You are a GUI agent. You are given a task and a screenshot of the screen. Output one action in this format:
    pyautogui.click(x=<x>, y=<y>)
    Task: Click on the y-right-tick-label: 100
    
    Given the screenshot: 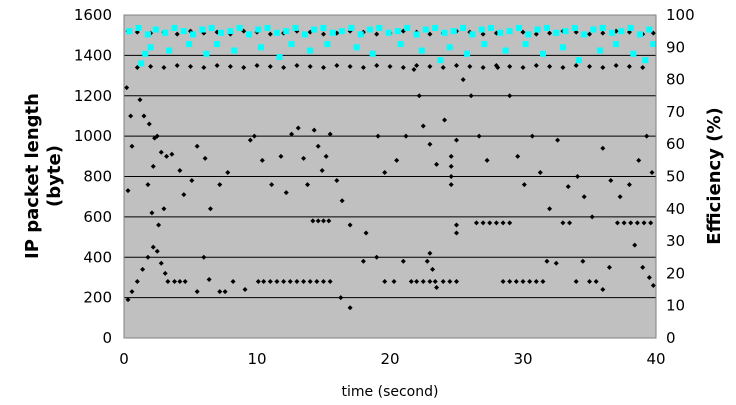 What is the action you would take?
    pyautogui.click(x=680, y=15)
    